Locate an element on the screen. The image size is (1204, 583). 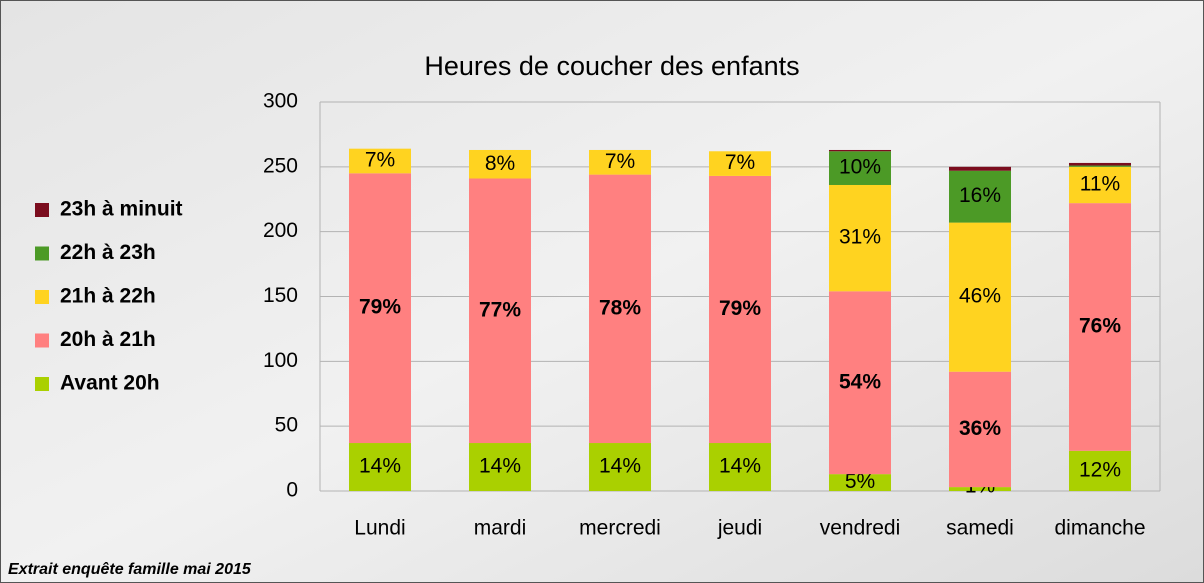
data-label: 54% is located at coordinates (860, 381).